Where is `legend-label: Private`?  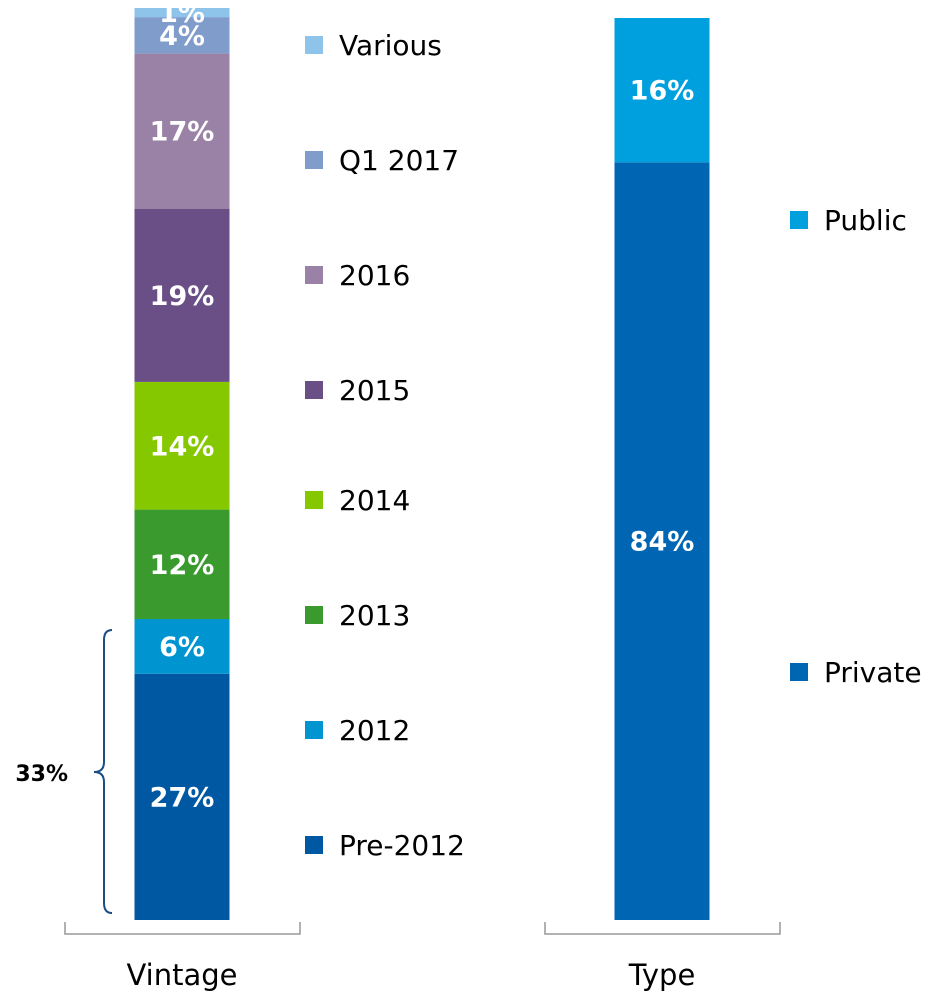
legend-label: Private is located at coordinates (873, 672).